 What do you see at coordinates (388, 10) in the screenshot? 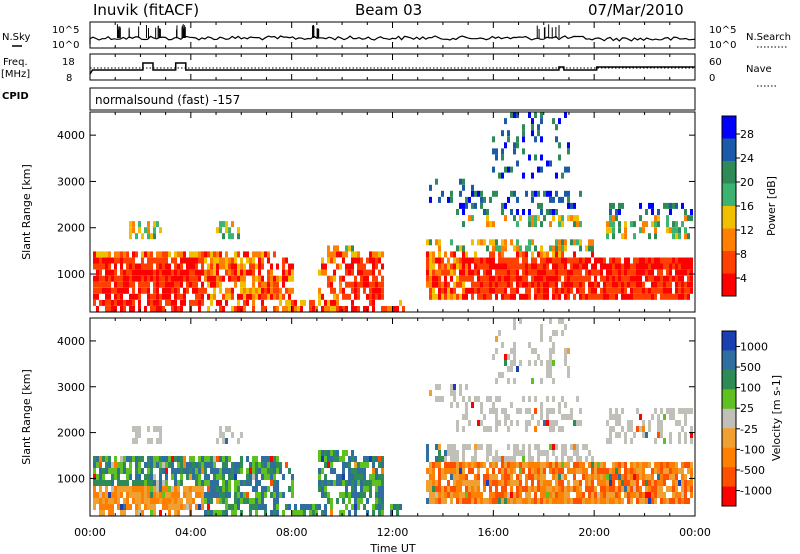
I see `beam-title: Beam 03` at bounding box center [388, 10].